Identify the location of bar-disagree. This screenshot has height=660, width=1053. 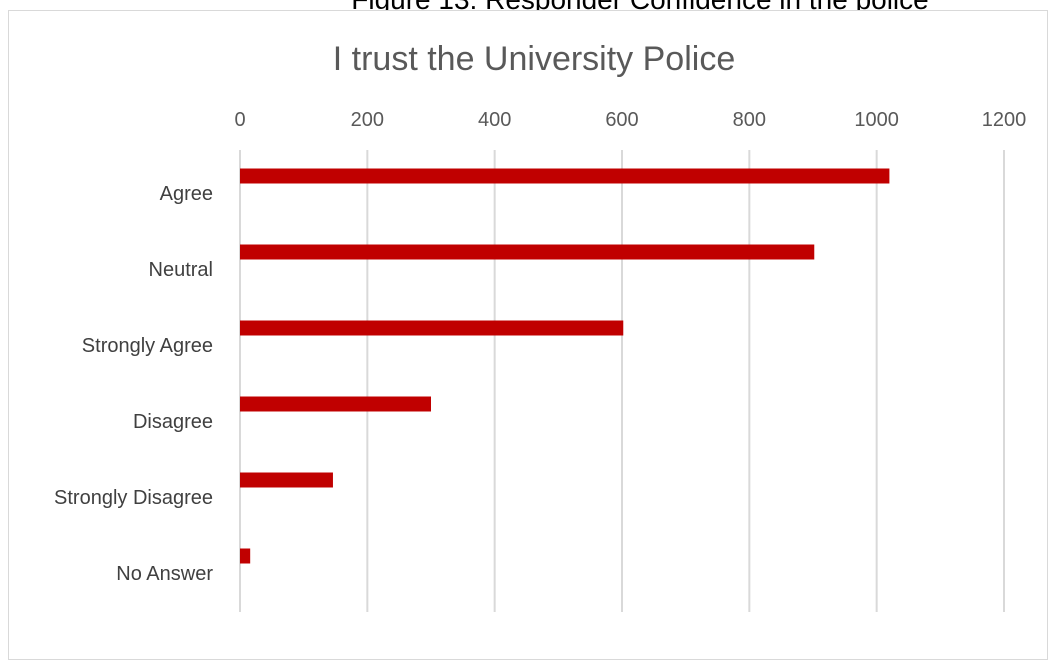
(335, 404).